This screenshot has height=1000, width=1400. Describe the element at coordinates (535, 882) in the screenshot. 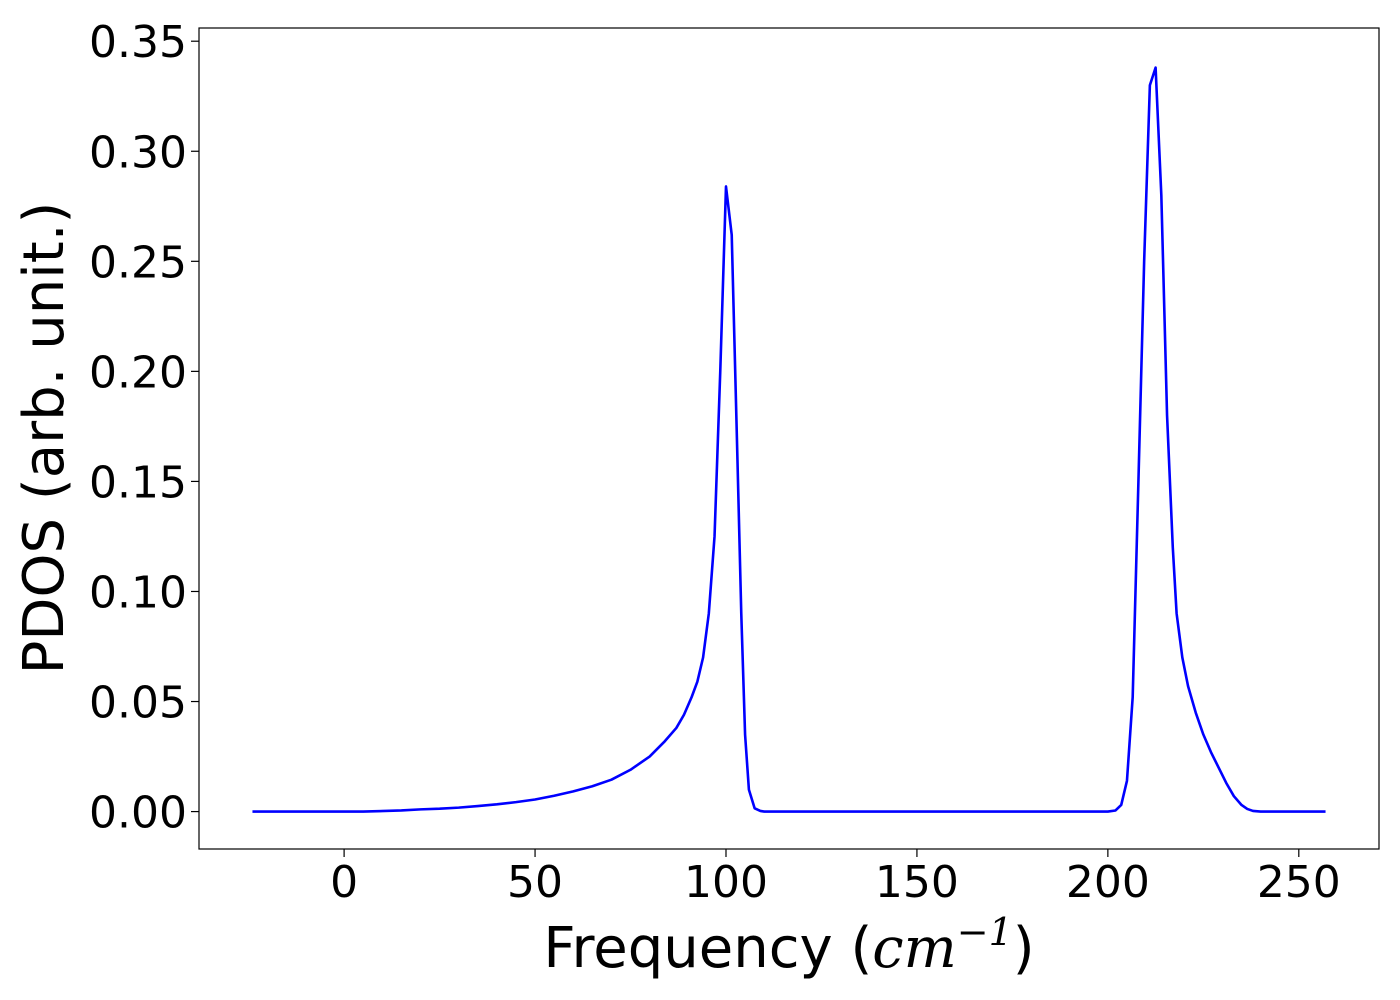

I see `x-tick-label: 50` at that location.